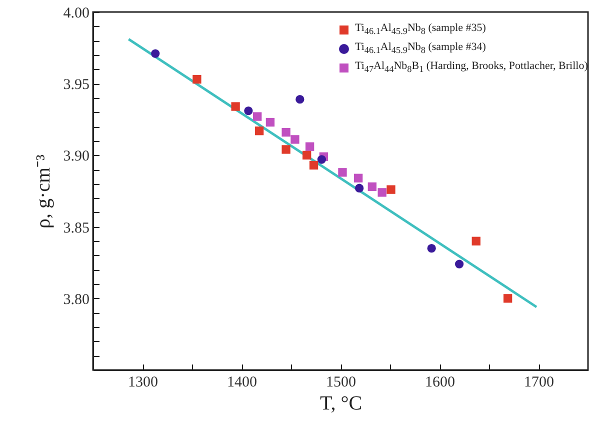 The height and width of the screenshot is (427, 592). I want to click on y-tick-label: 3.90, so click(76, 156).